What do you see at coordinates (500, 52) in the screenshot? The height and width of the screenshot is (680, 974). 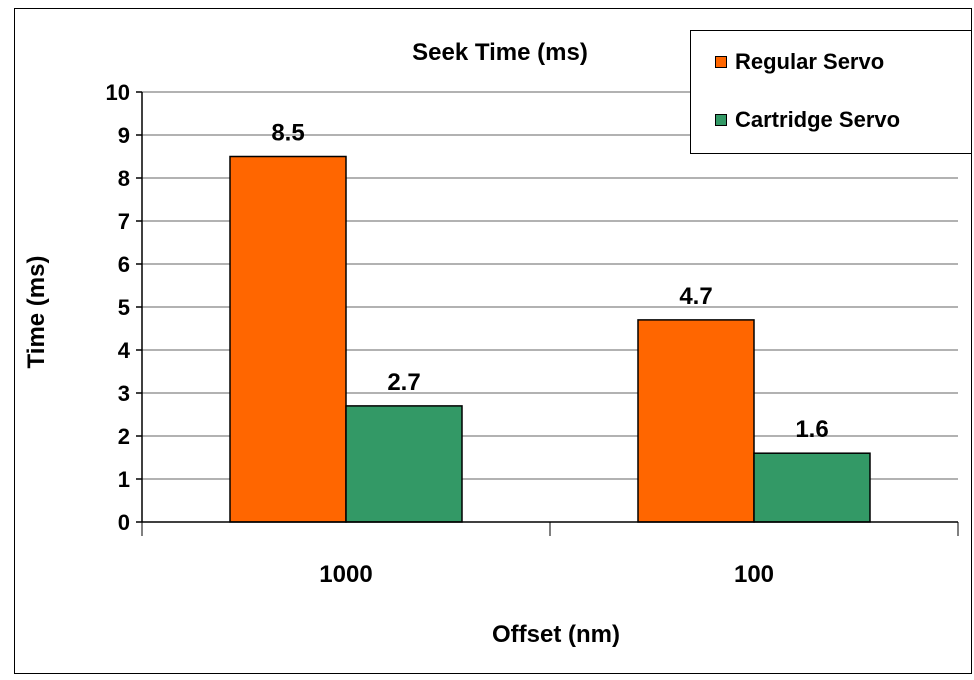 I see `chart-title: Seek Time (ms)` at bounding box center [500, 52].